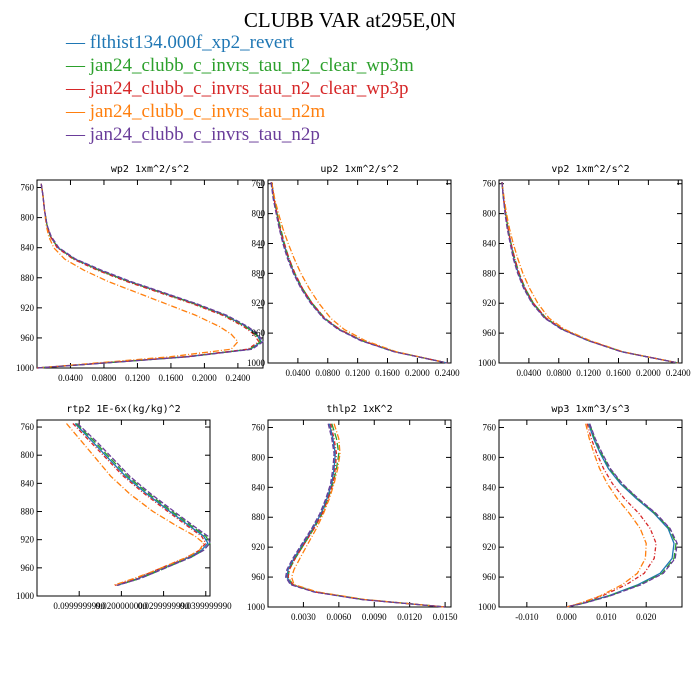 The width and height of the screenshot is (700, 700). I want to click on chart-title: vp2 1xm^2/s^2, so click(590, 169).